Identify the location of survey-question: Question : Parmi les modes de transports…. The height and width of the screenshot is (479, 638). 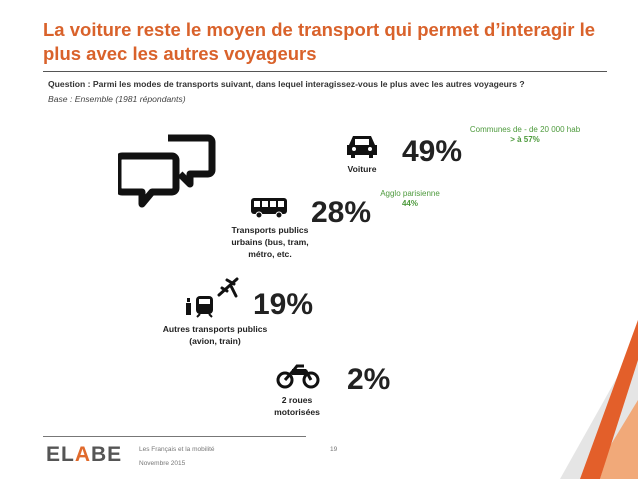
(286, 84).